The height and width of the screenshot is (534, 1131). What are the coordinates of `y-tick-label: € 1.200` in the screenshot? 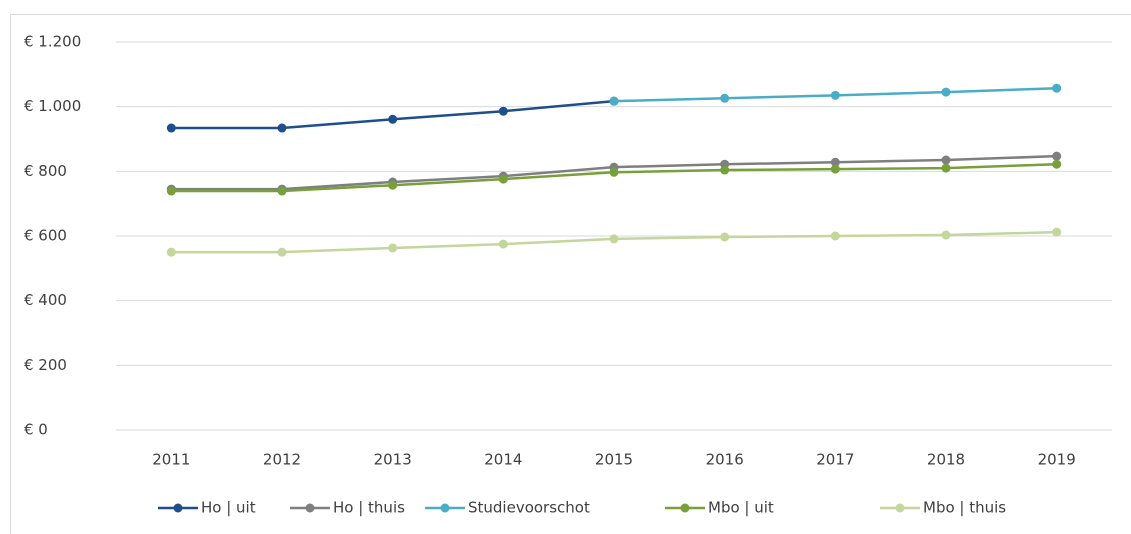 It's located at (52, 42).